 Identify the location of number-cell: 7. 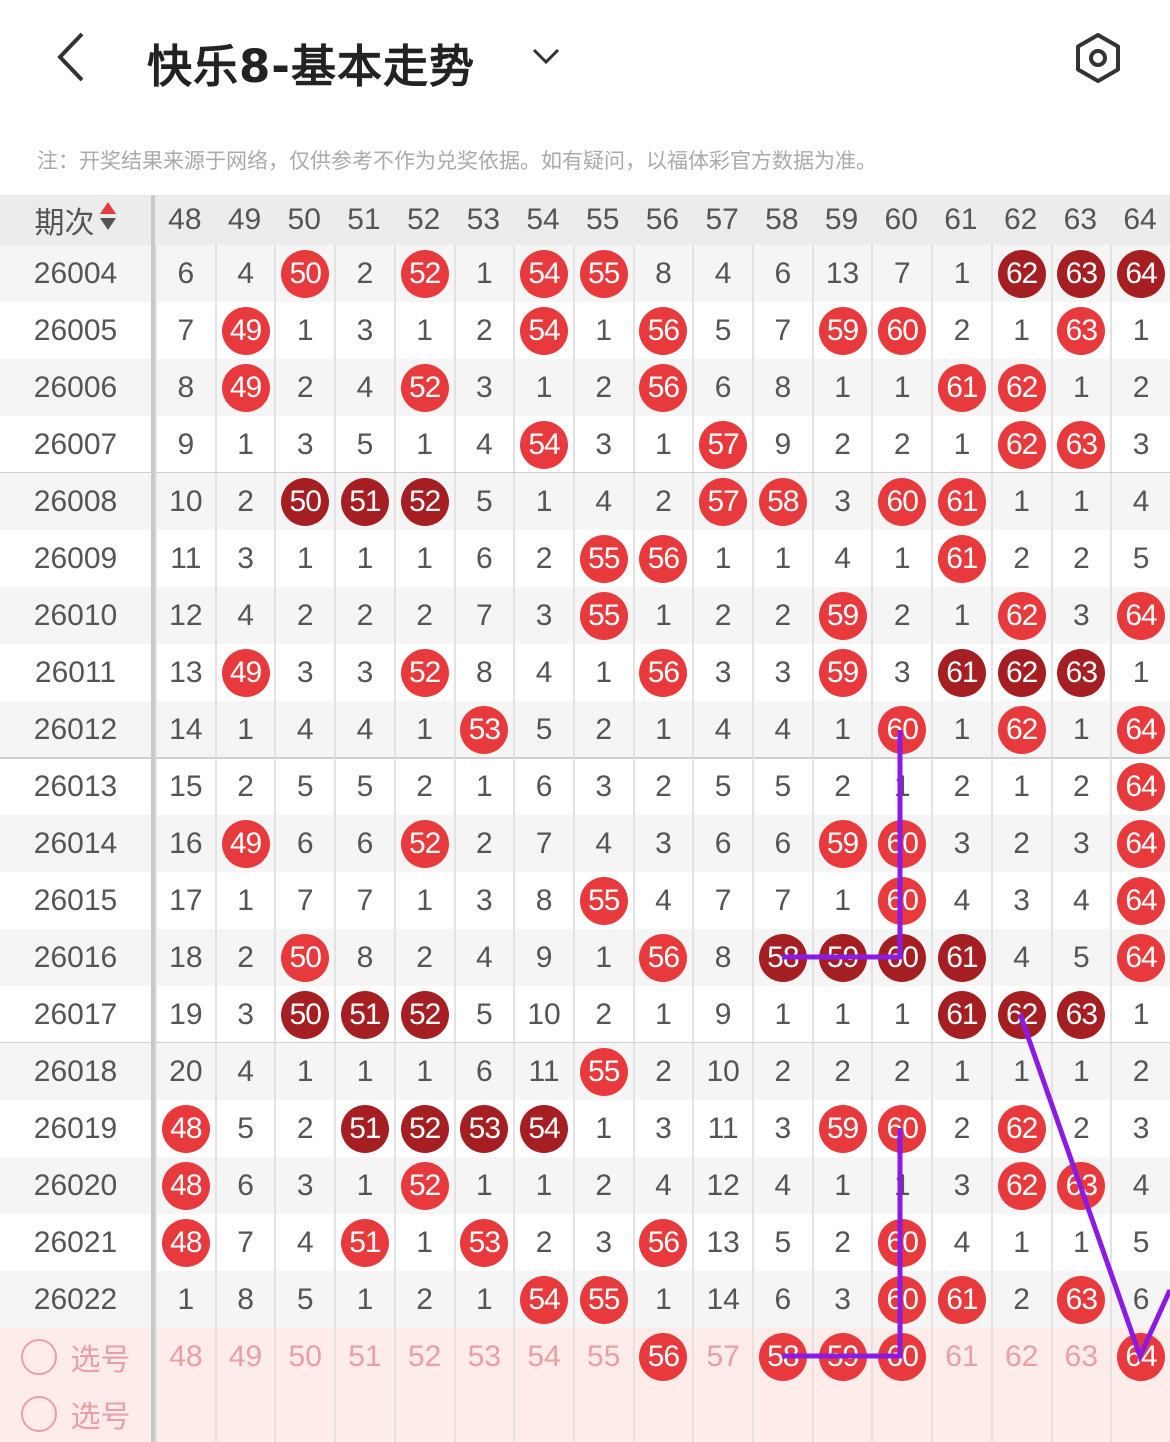
(782, 900).